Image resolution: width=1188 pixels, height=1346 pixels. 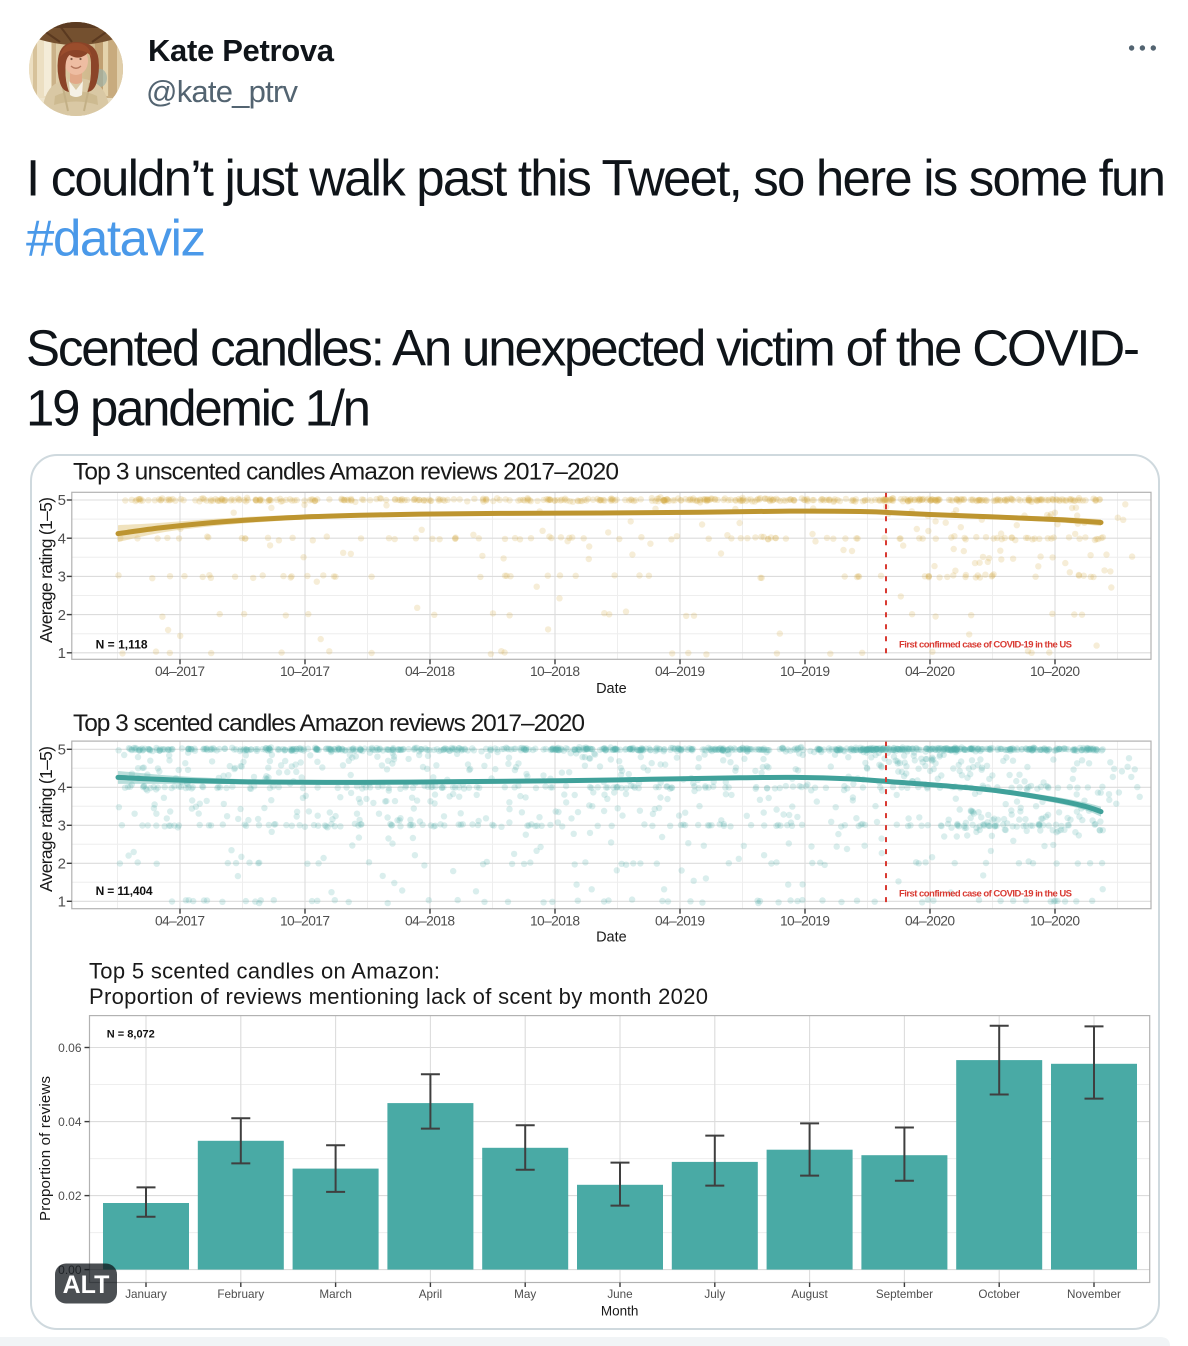 I want to click on svg-text: August, so click(x=809, y=1294).